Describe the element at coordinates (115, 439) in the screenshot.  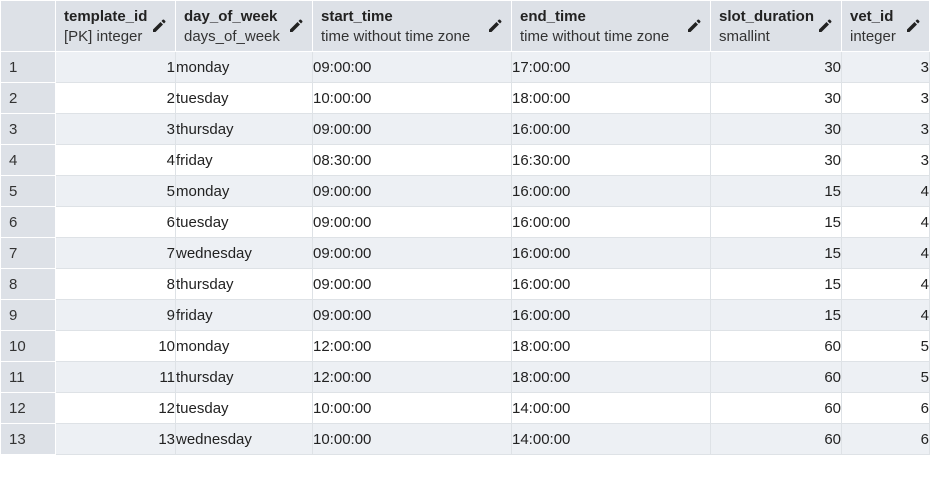
I see `cell-template-id: 13` at that location.